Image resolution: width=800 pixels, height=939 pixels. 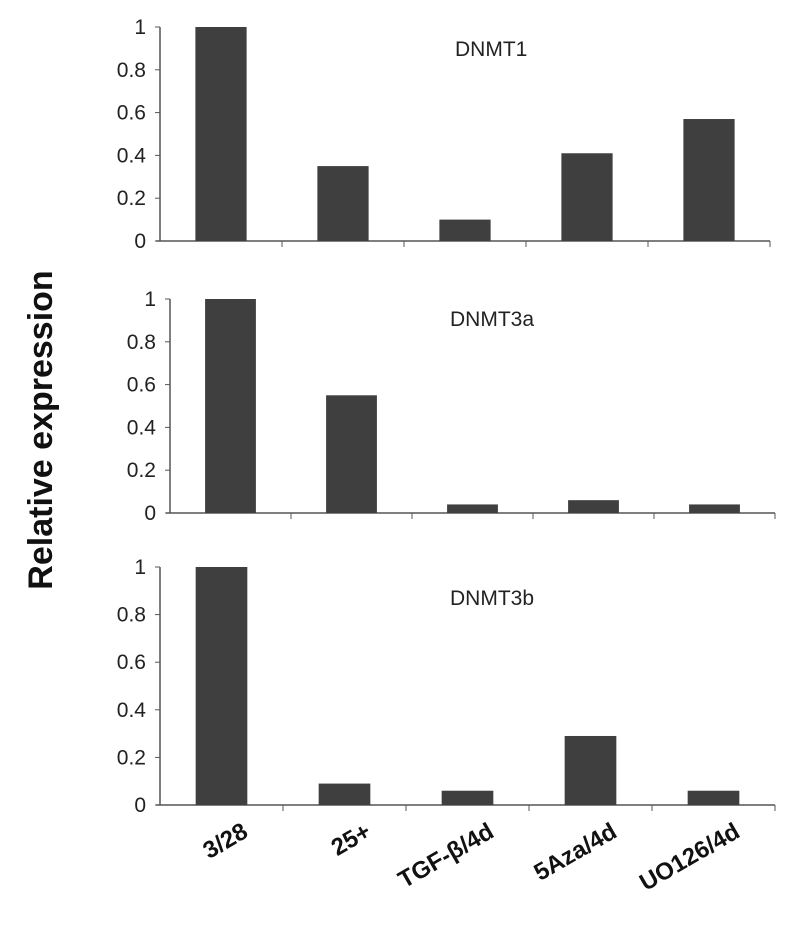 I want to click on x-tick-label: UO126/4d, so click(x=689, y=857).